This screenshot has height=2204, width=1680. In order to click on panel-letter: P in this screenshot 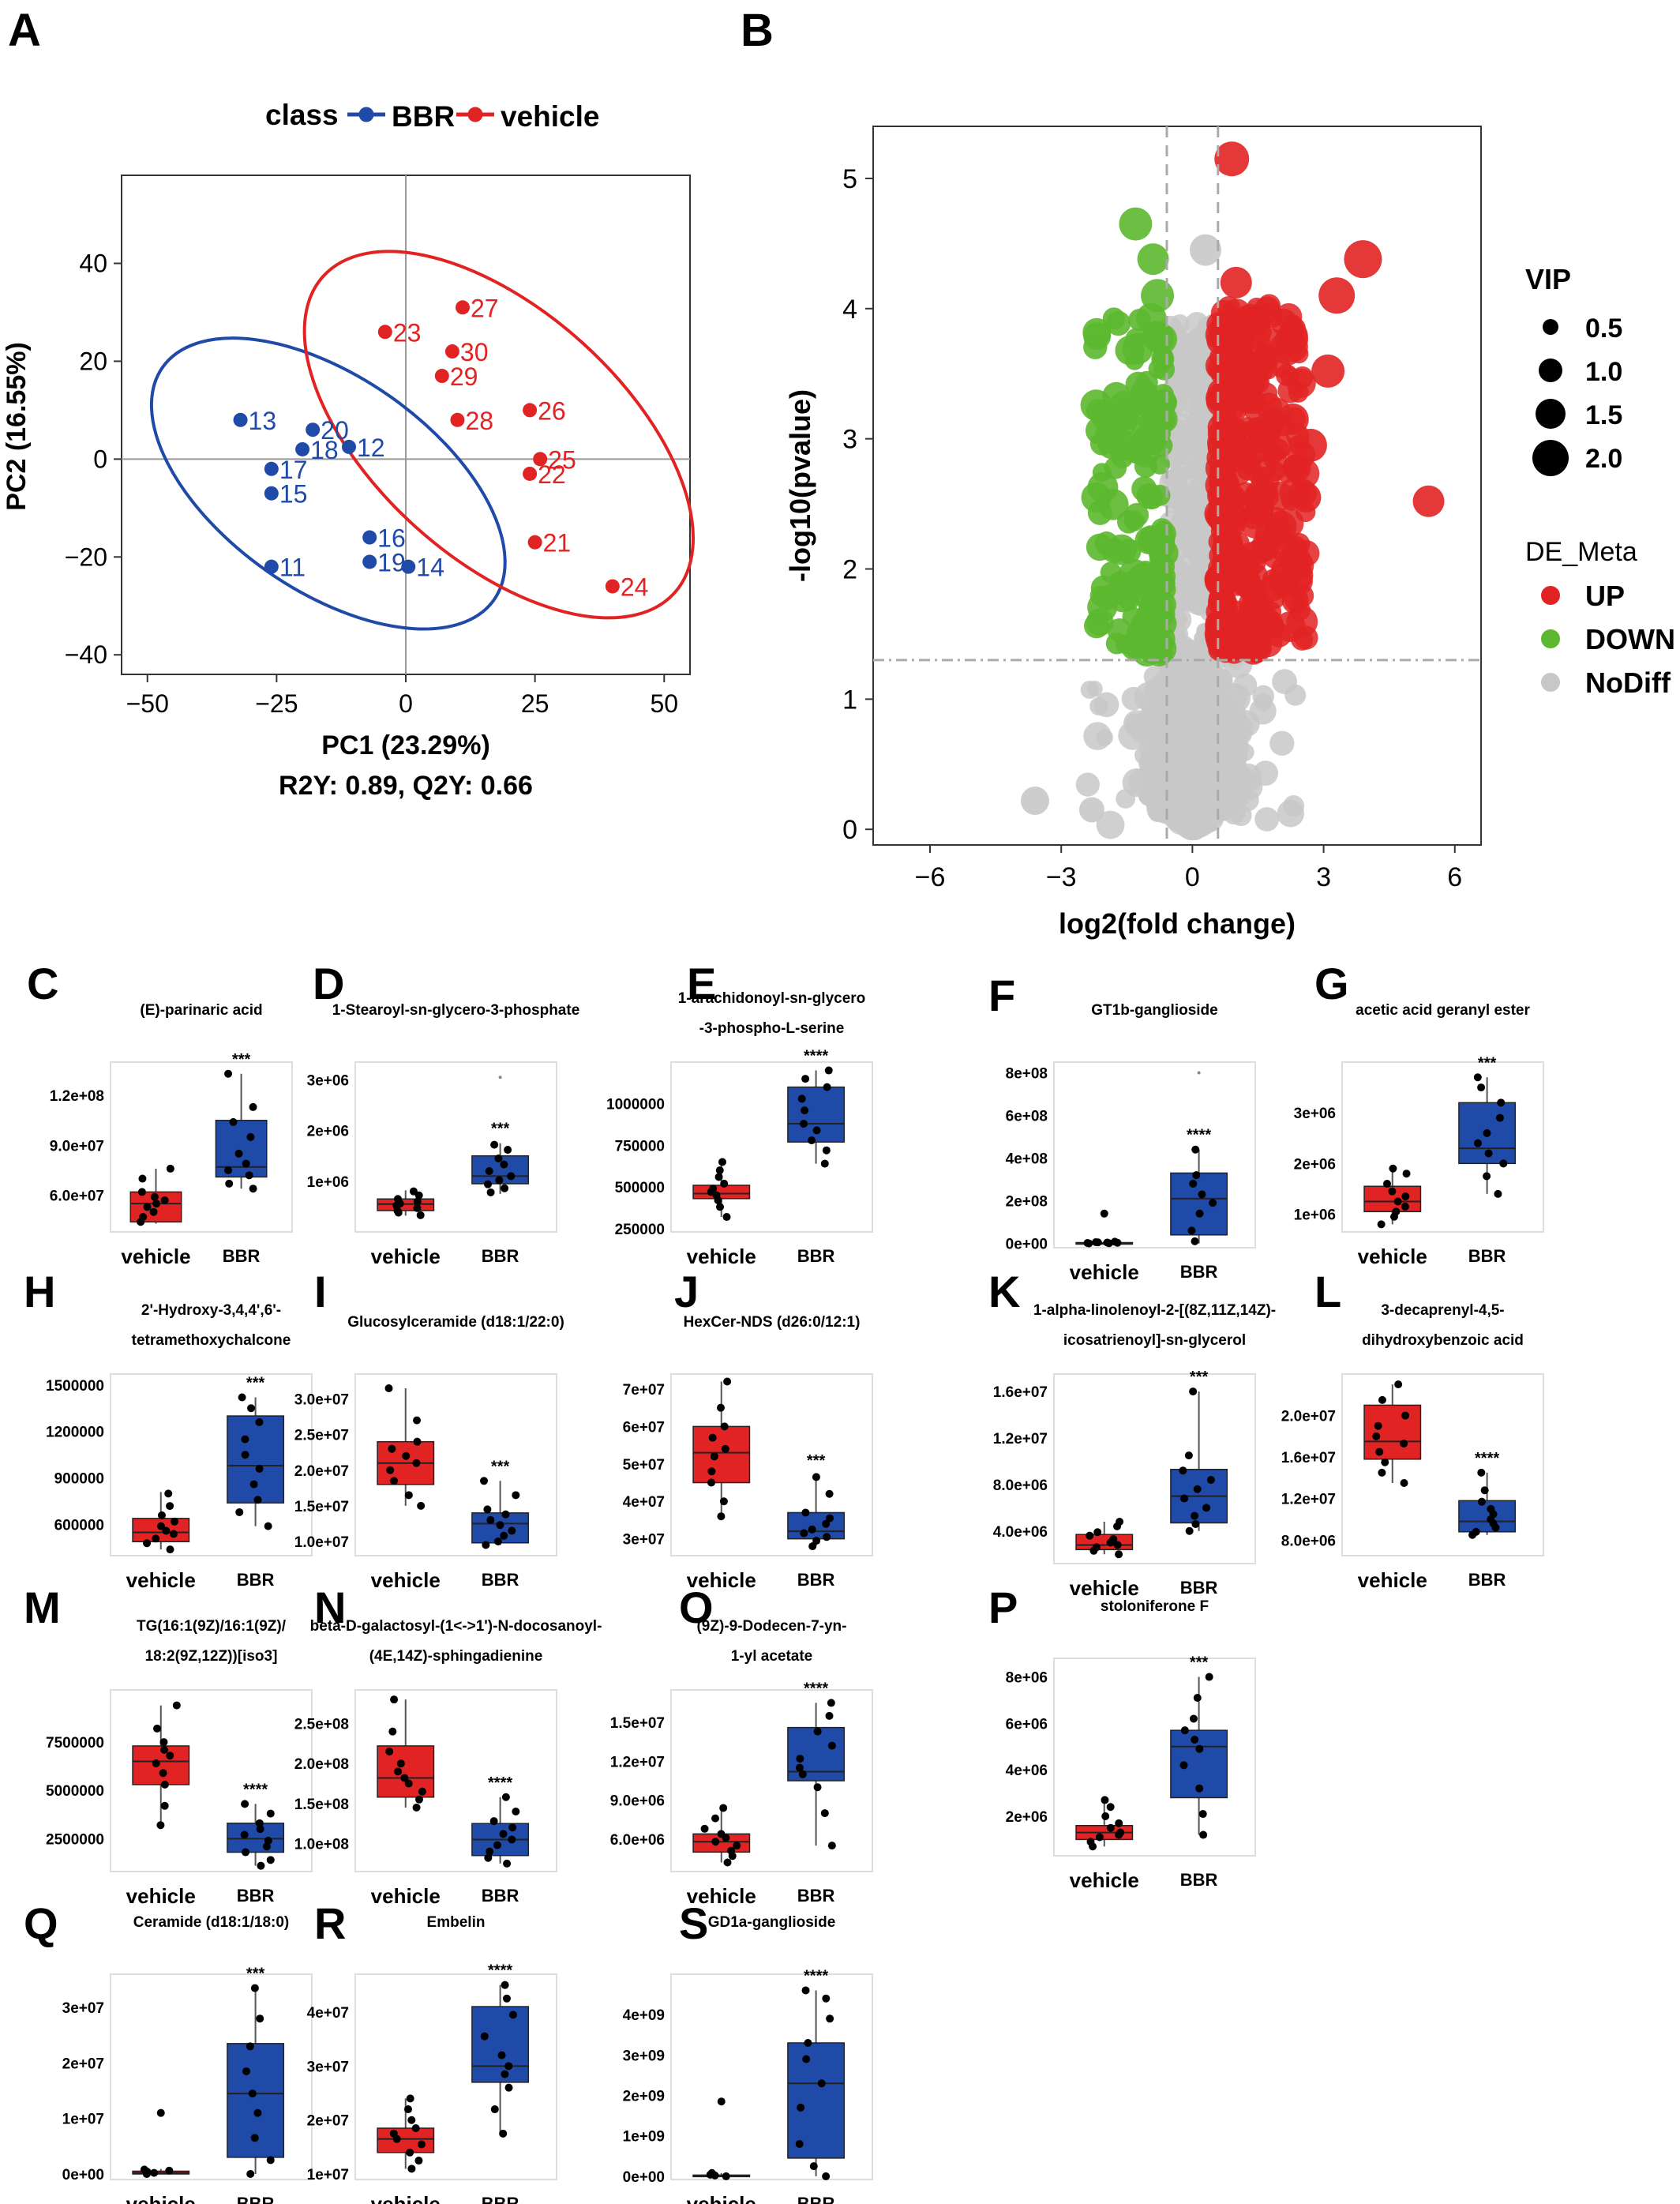, I will do `click(1003, 1607)`.